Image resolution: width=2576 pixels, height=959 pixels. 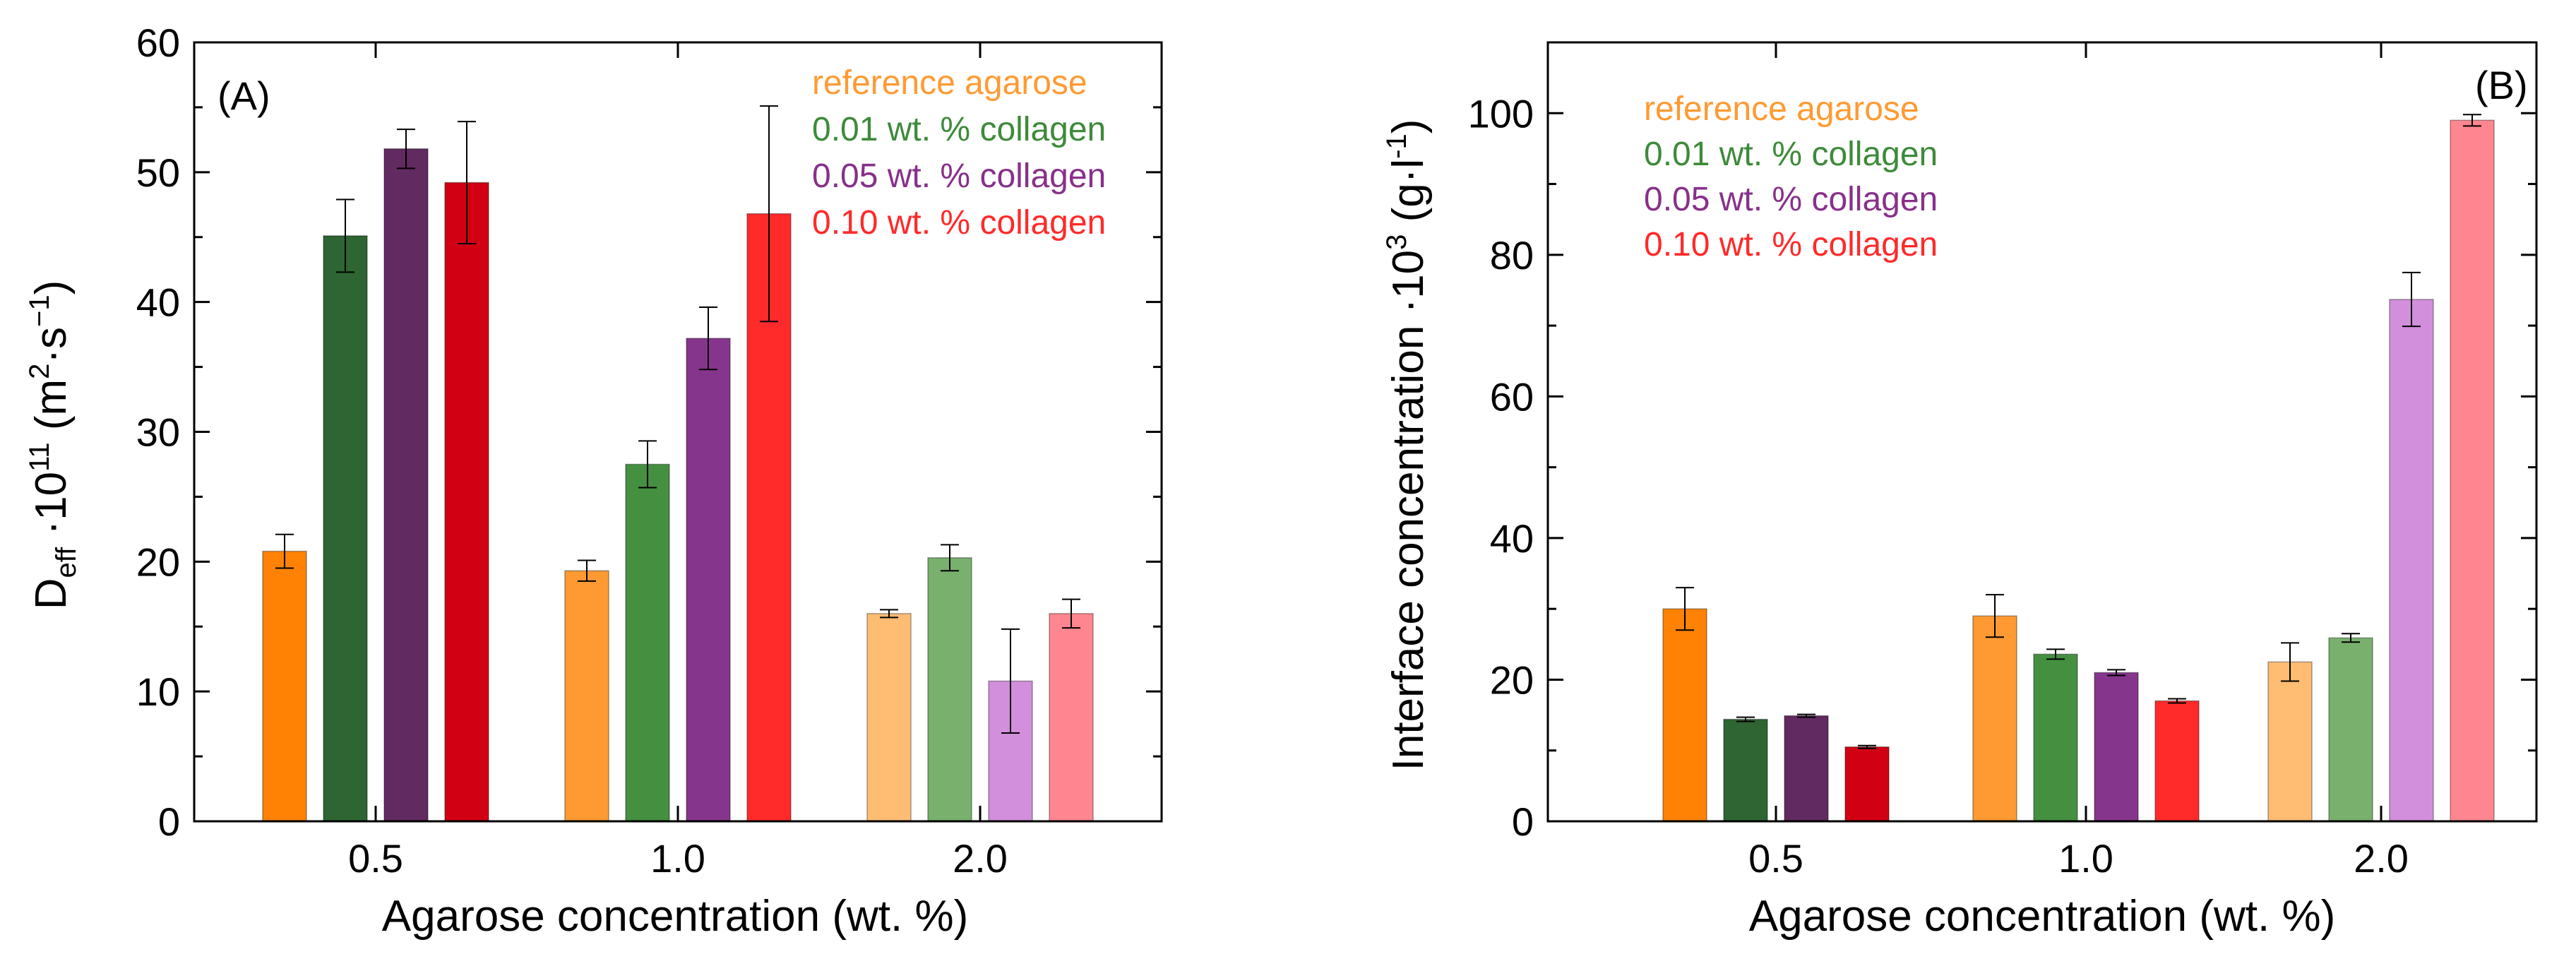 What do you see at coordinates (51, 288) in the screenshot?
I see `panel-a-y-axis-label-units-close: )` at bounding box center [51, 288].